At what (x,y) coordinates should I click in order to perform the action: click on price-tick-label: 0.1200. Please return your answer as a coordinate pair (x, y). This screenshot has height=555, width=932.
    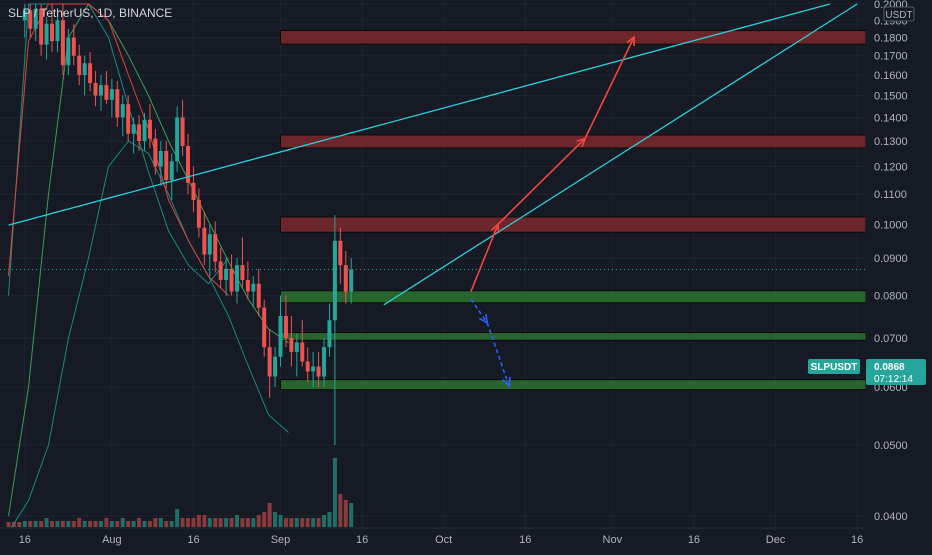
    Looking at the image, I should click on (891, 168).